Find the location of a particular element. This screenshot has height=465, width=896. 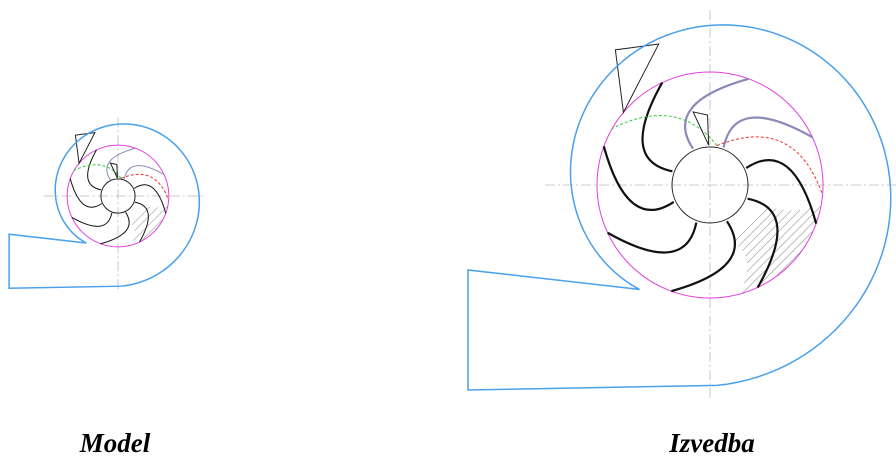

volute is located at coordinates (104, 206).